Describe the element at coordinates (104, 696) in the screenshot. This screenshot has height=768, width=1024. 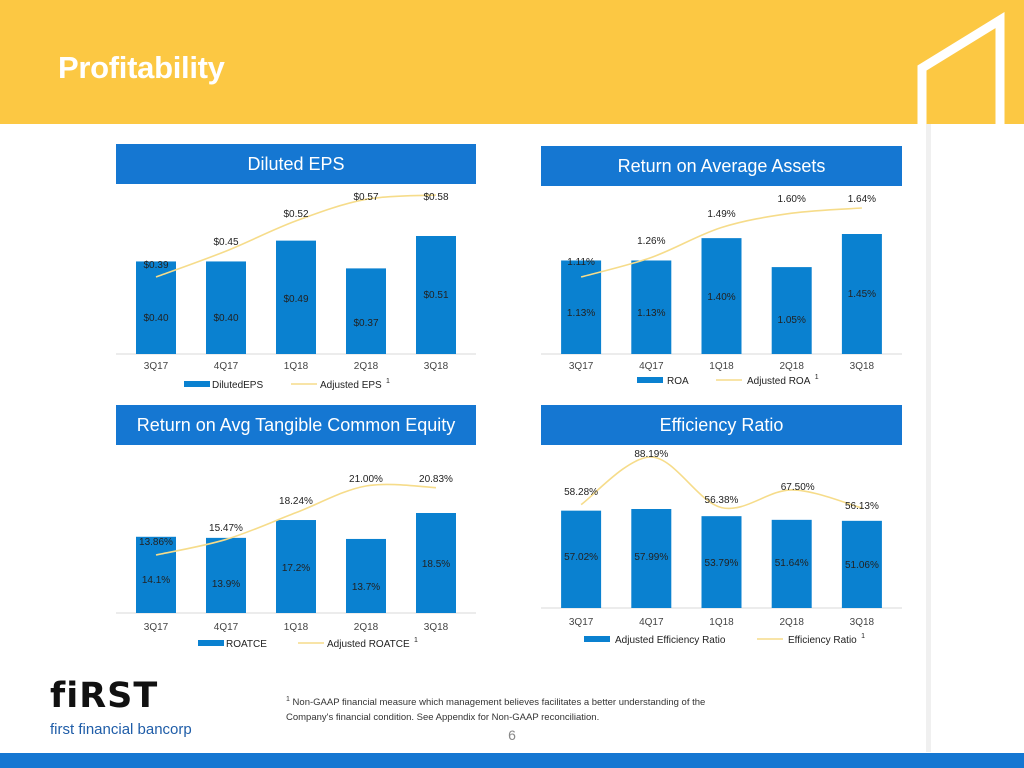
I see `company-logo: fiRST` at that location.